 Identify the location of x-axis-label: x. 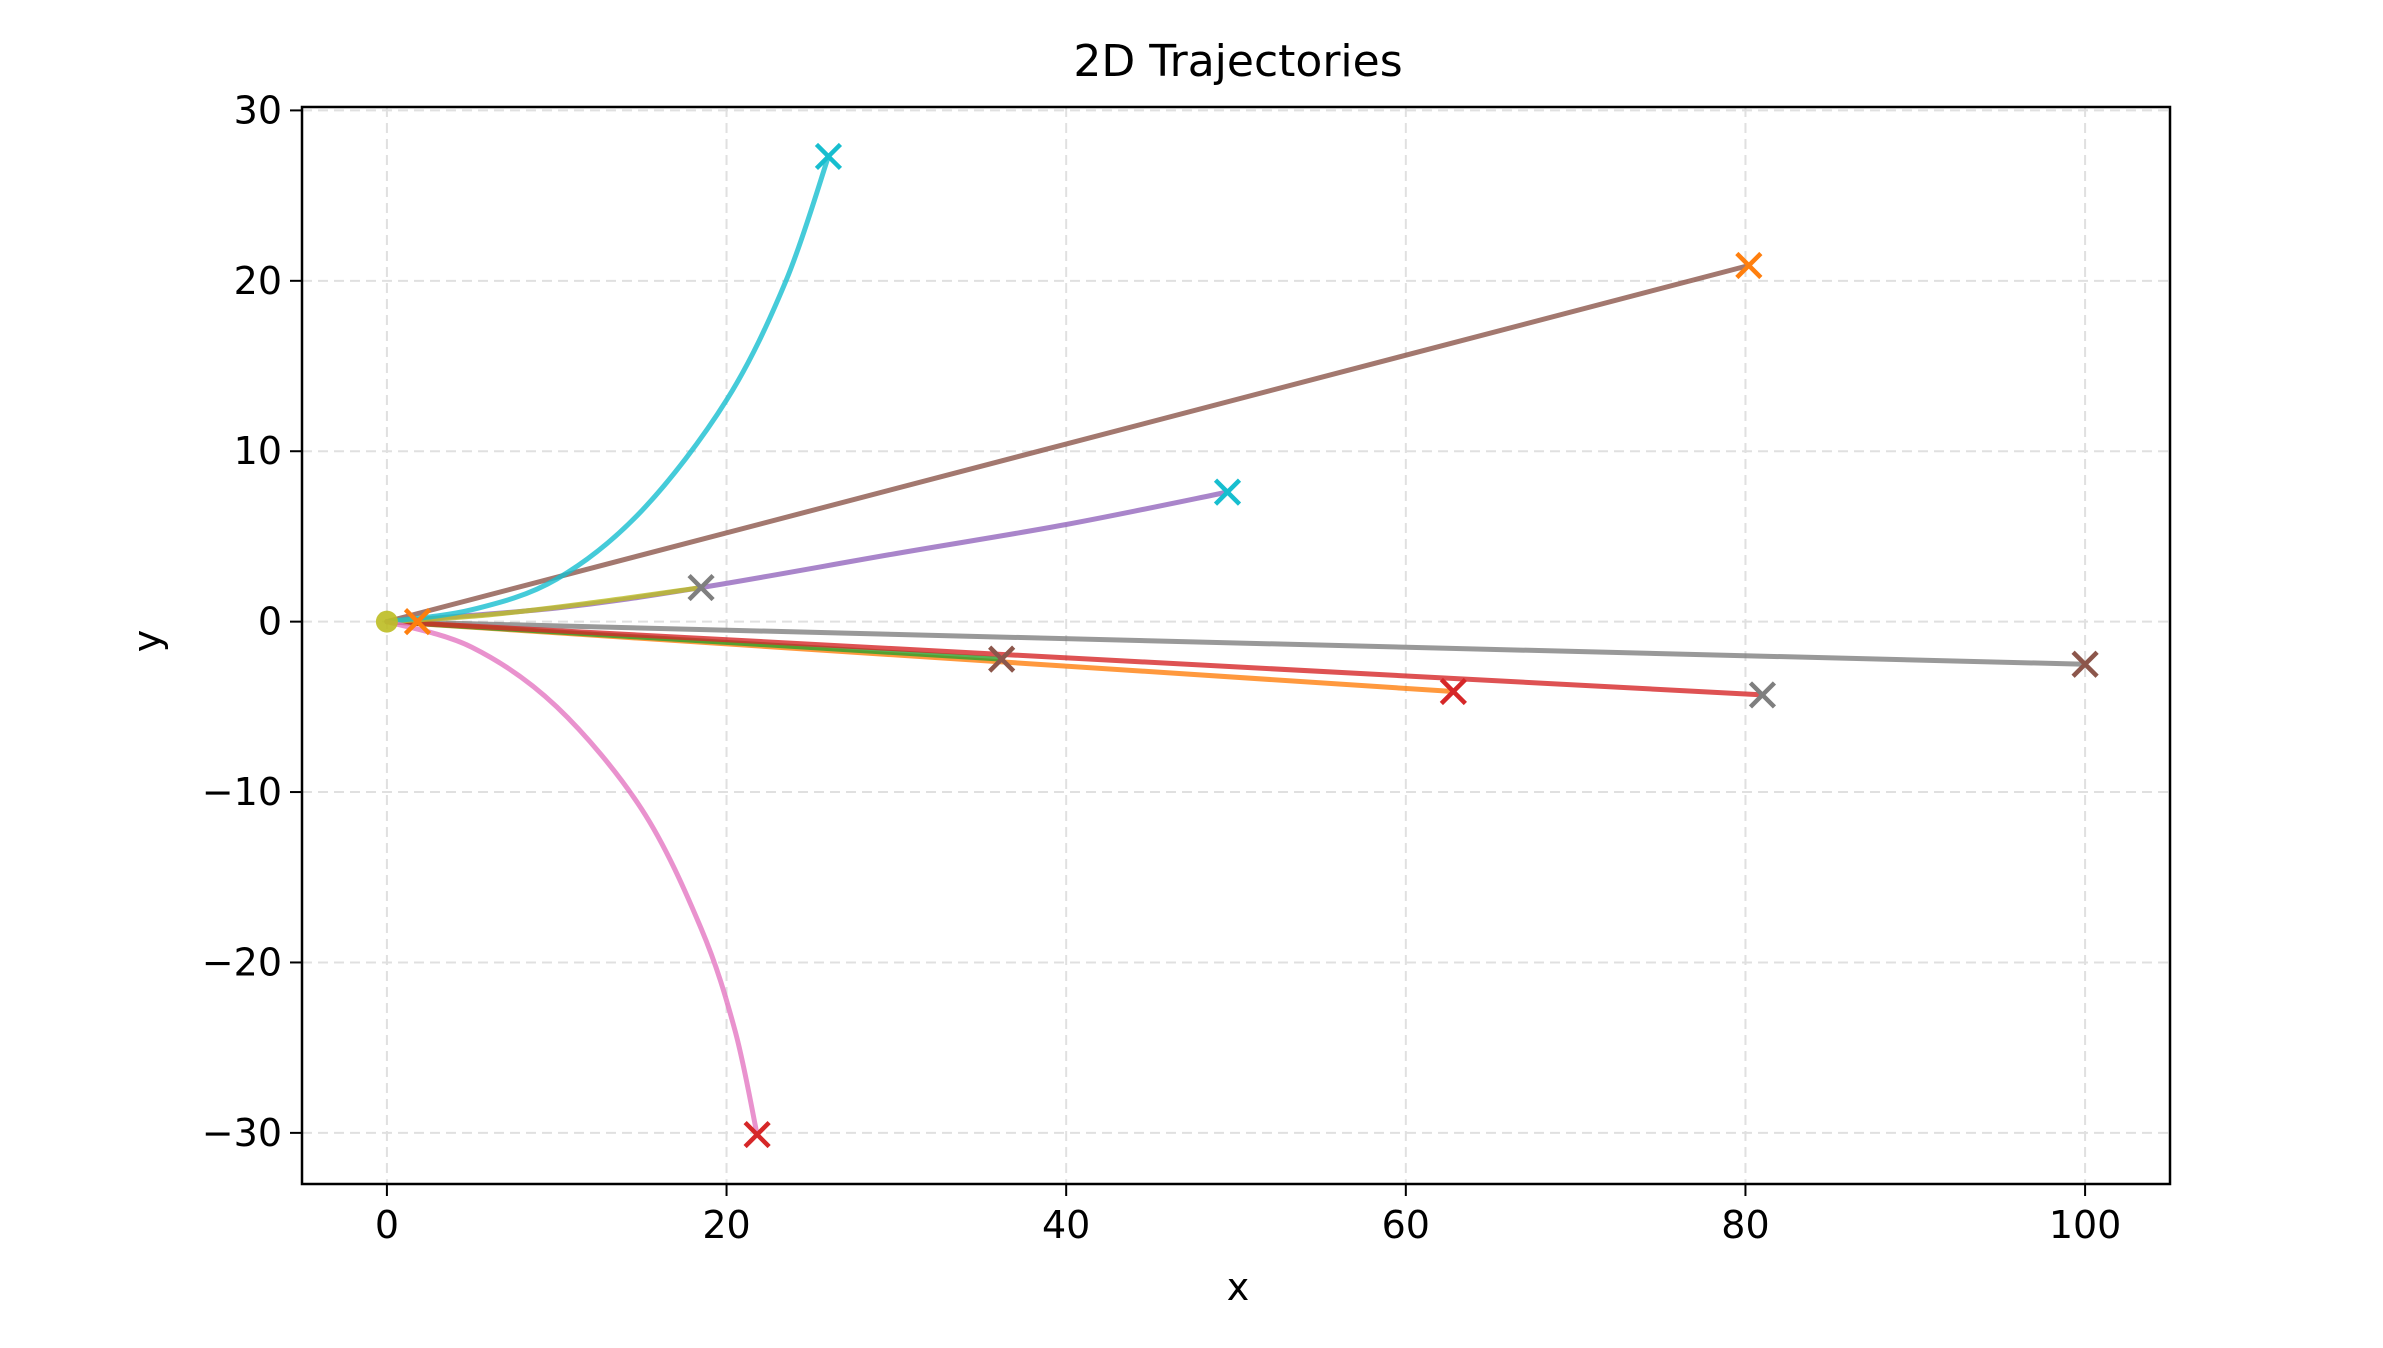
(1238, 1287).